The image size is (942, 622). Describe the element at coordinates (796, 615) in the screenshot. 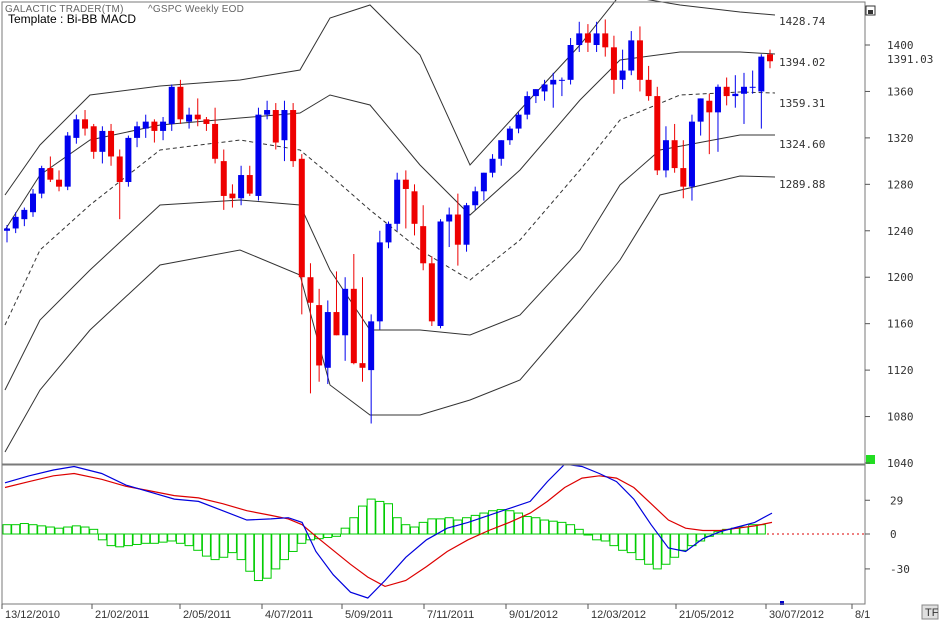

I see `date-tick-label: 30/07/2012` at that location.